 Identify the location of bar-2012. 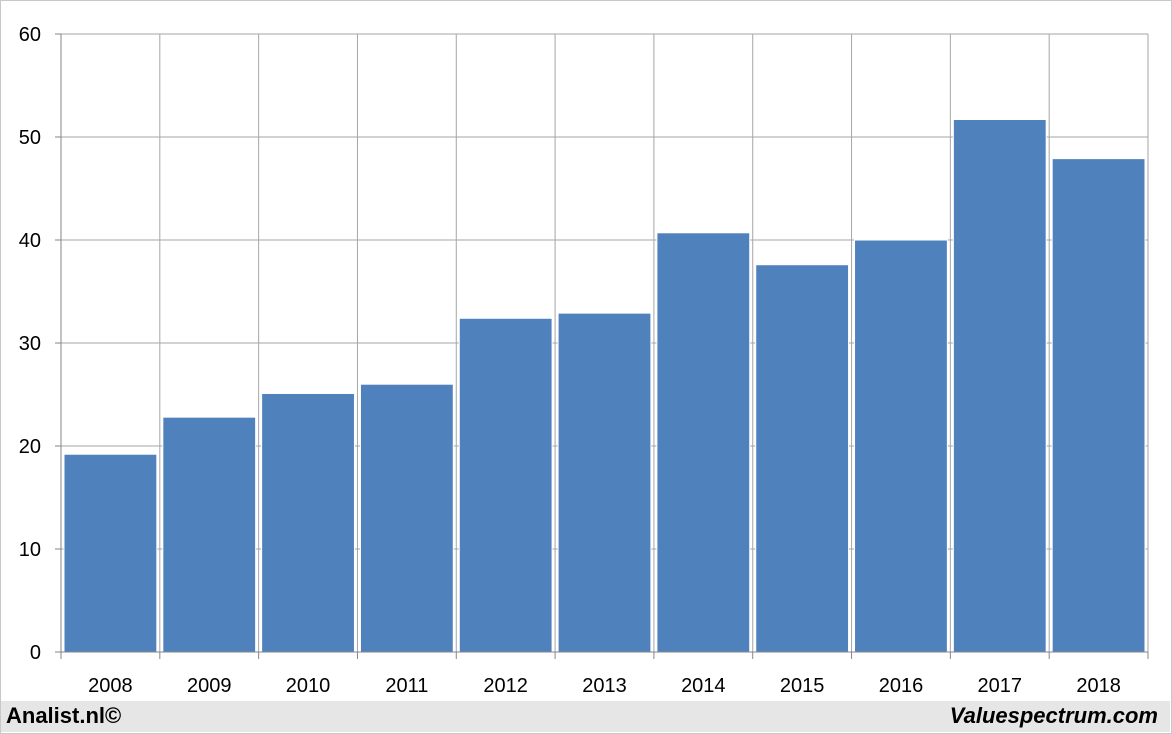
(505, 485).